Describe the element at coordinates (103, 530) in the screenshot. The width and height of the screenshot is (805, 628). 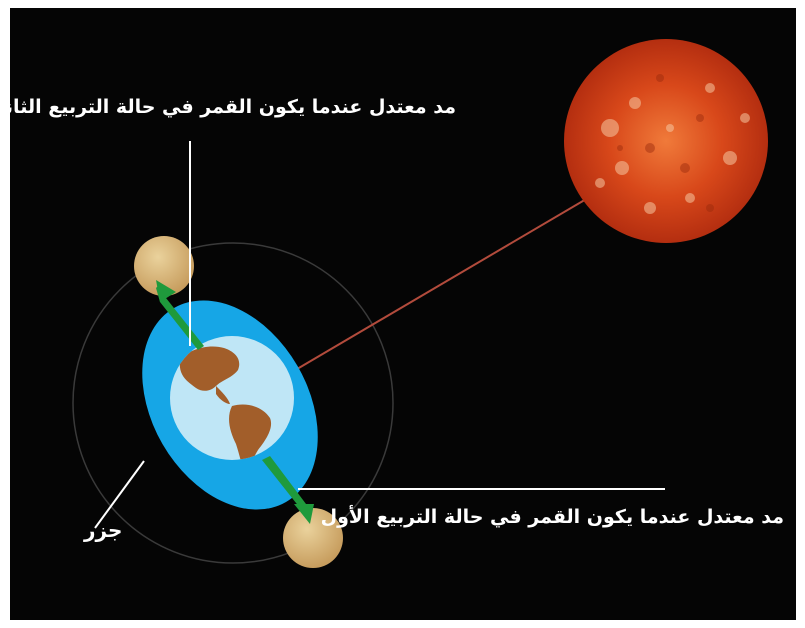
I see `label-low-tide: جزر` at that location.